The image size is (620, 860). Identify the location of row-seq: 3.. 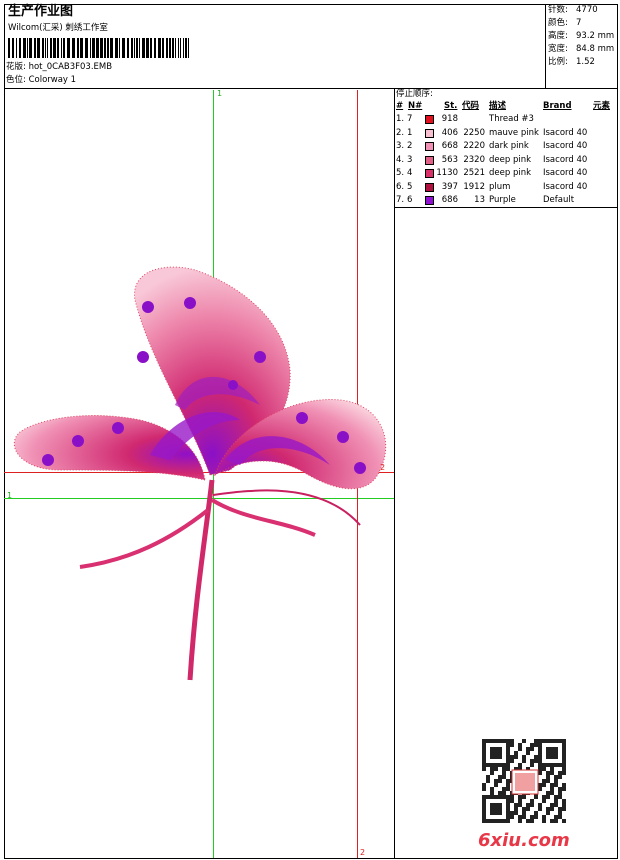
(400, 146).